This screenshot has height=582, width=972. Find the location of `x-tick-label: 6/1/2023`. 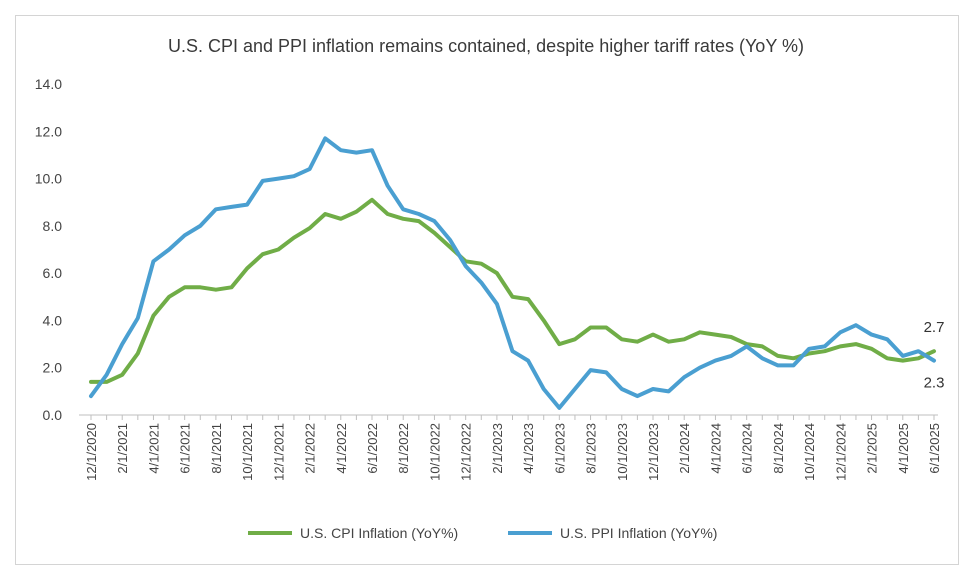

x-tick-label: 6/1/2023 is located at coordinates (559, 448).